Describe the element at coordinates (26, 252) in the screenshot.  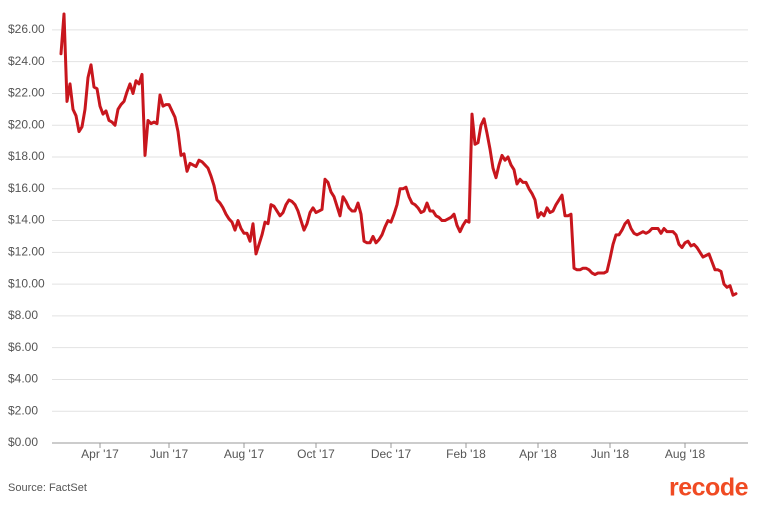
I see `y-tick-label: $12.00` at that location.